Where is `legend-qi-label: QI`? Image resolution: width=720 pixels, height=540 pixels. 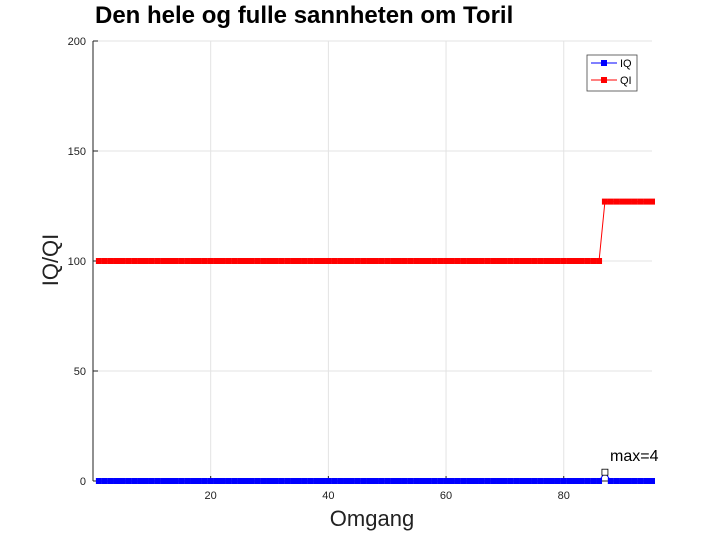 legend-qi-label: QI is located at coordinates (626, 81).